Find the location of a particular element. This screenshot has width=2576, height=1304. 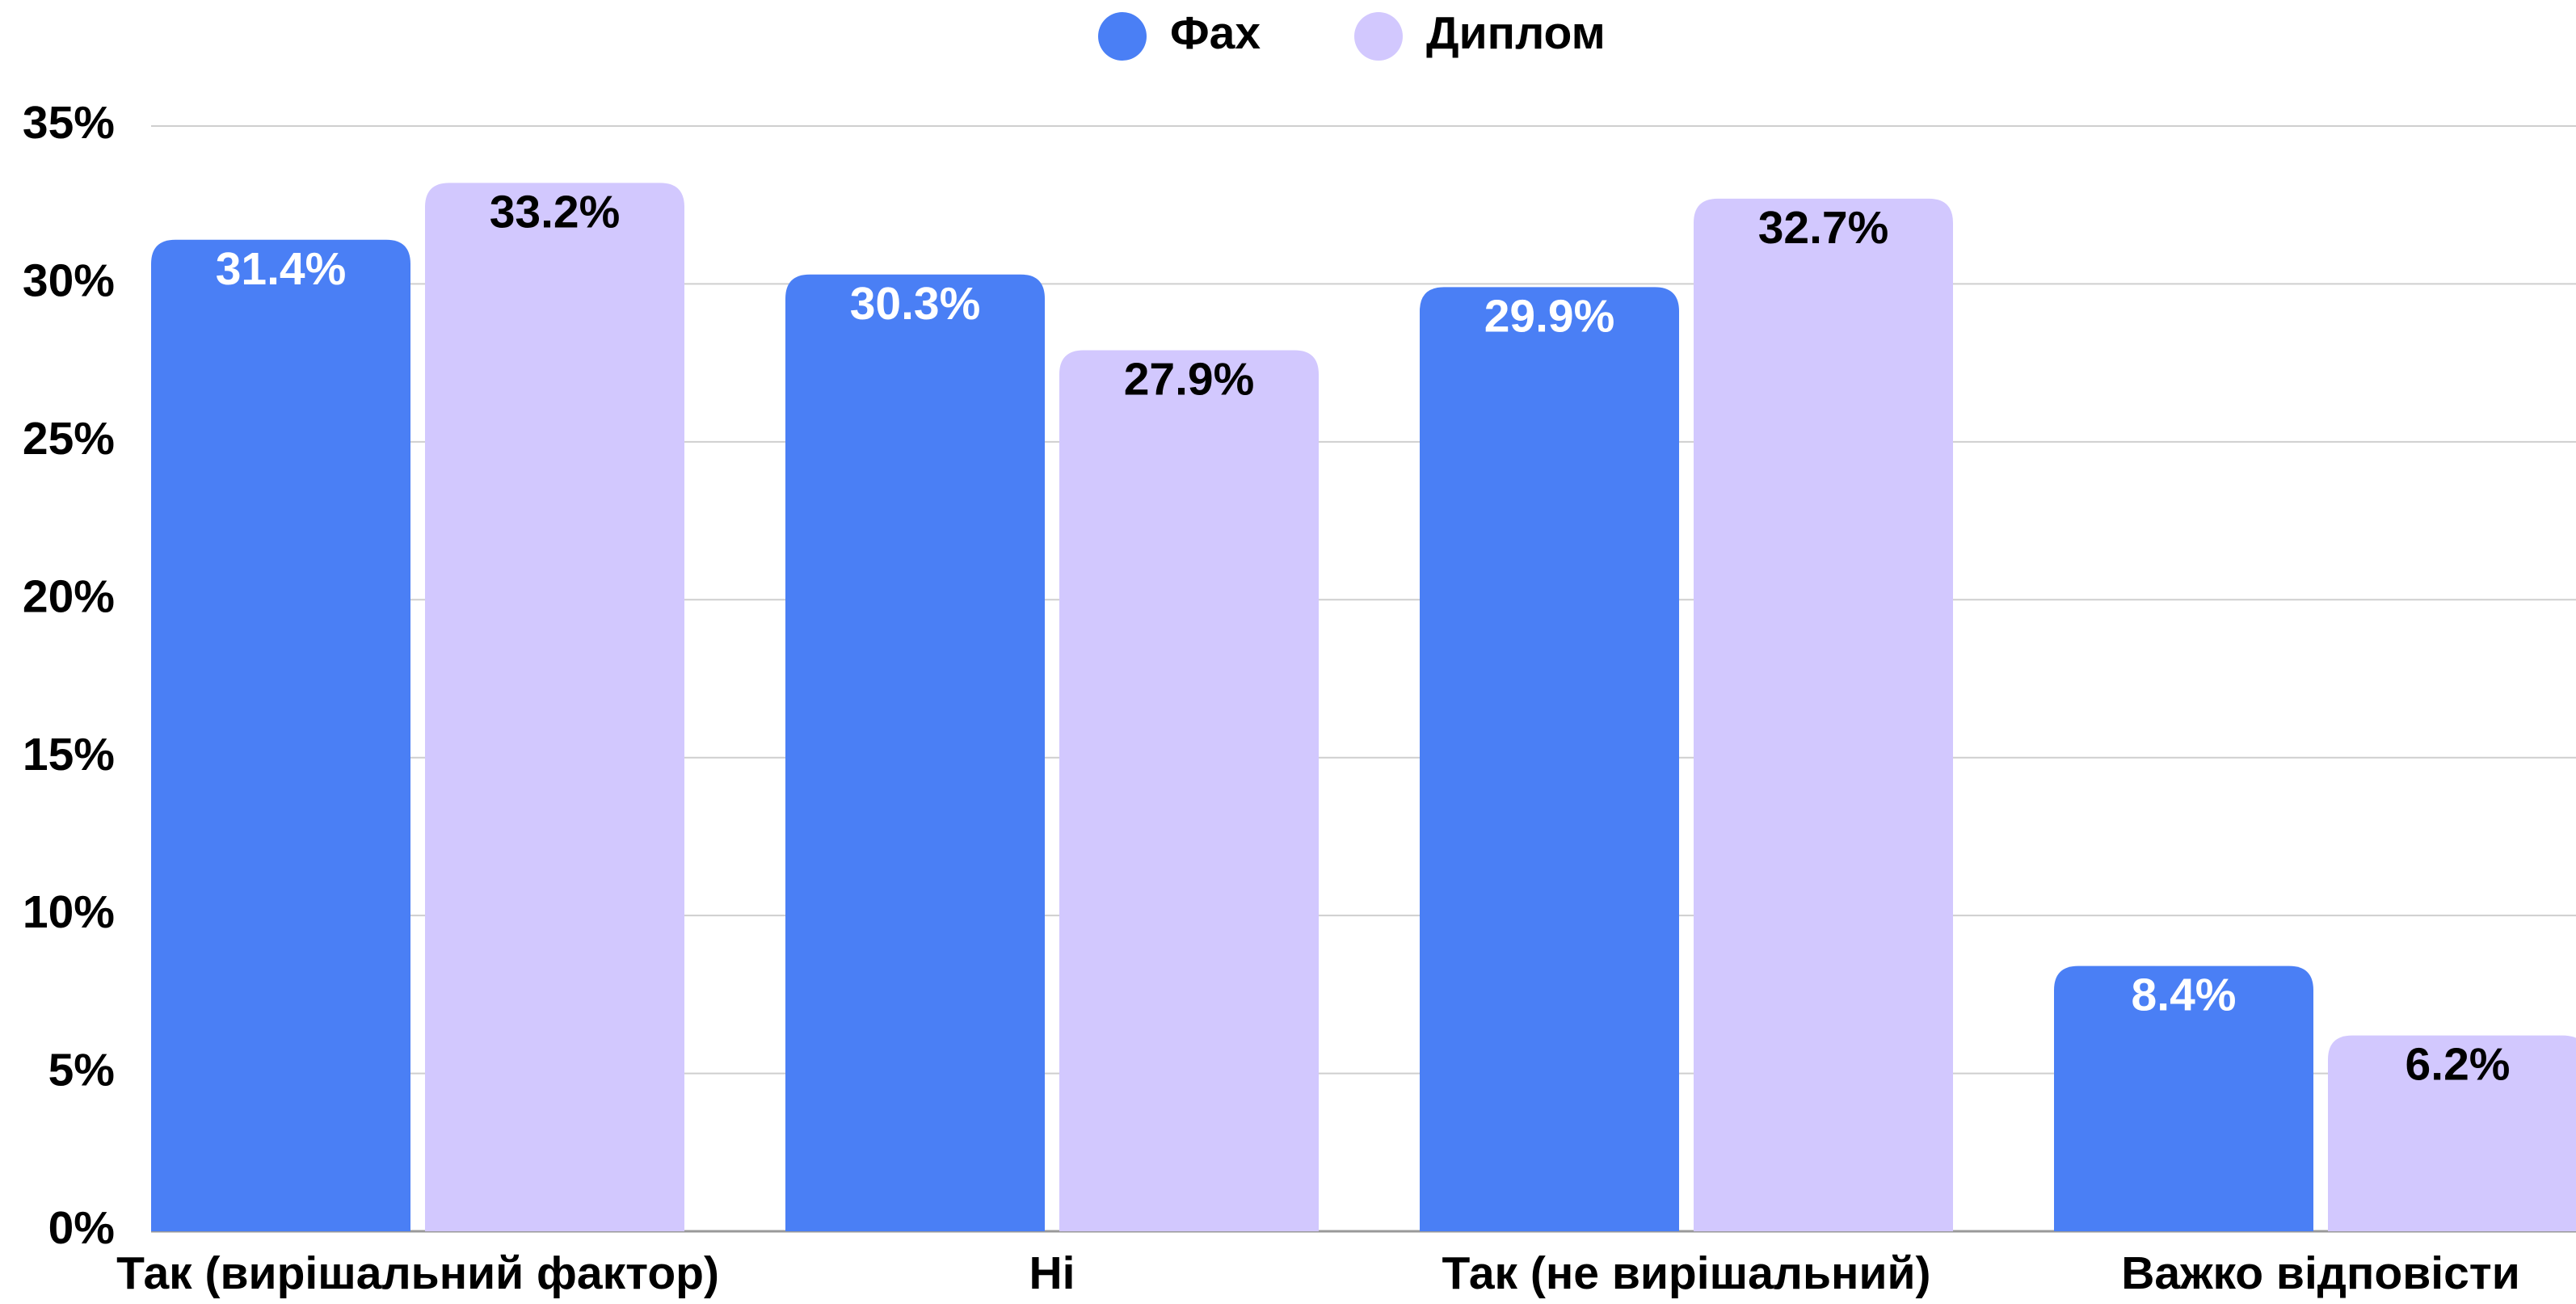

value-label: 6.2% is located at coordinates (2458, 1065).